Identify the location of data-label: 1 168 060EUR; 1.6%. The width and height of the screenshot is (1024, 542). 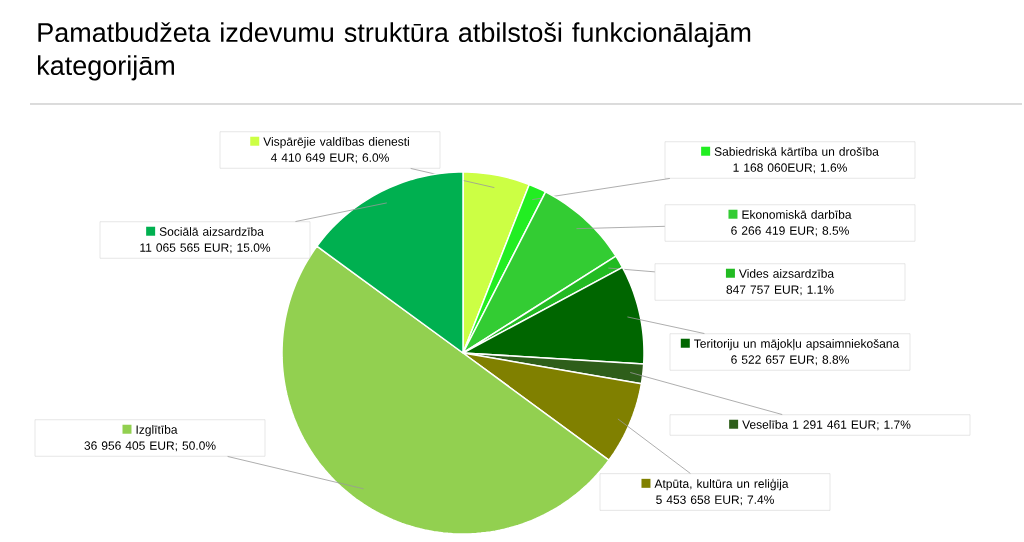
(790, 168).